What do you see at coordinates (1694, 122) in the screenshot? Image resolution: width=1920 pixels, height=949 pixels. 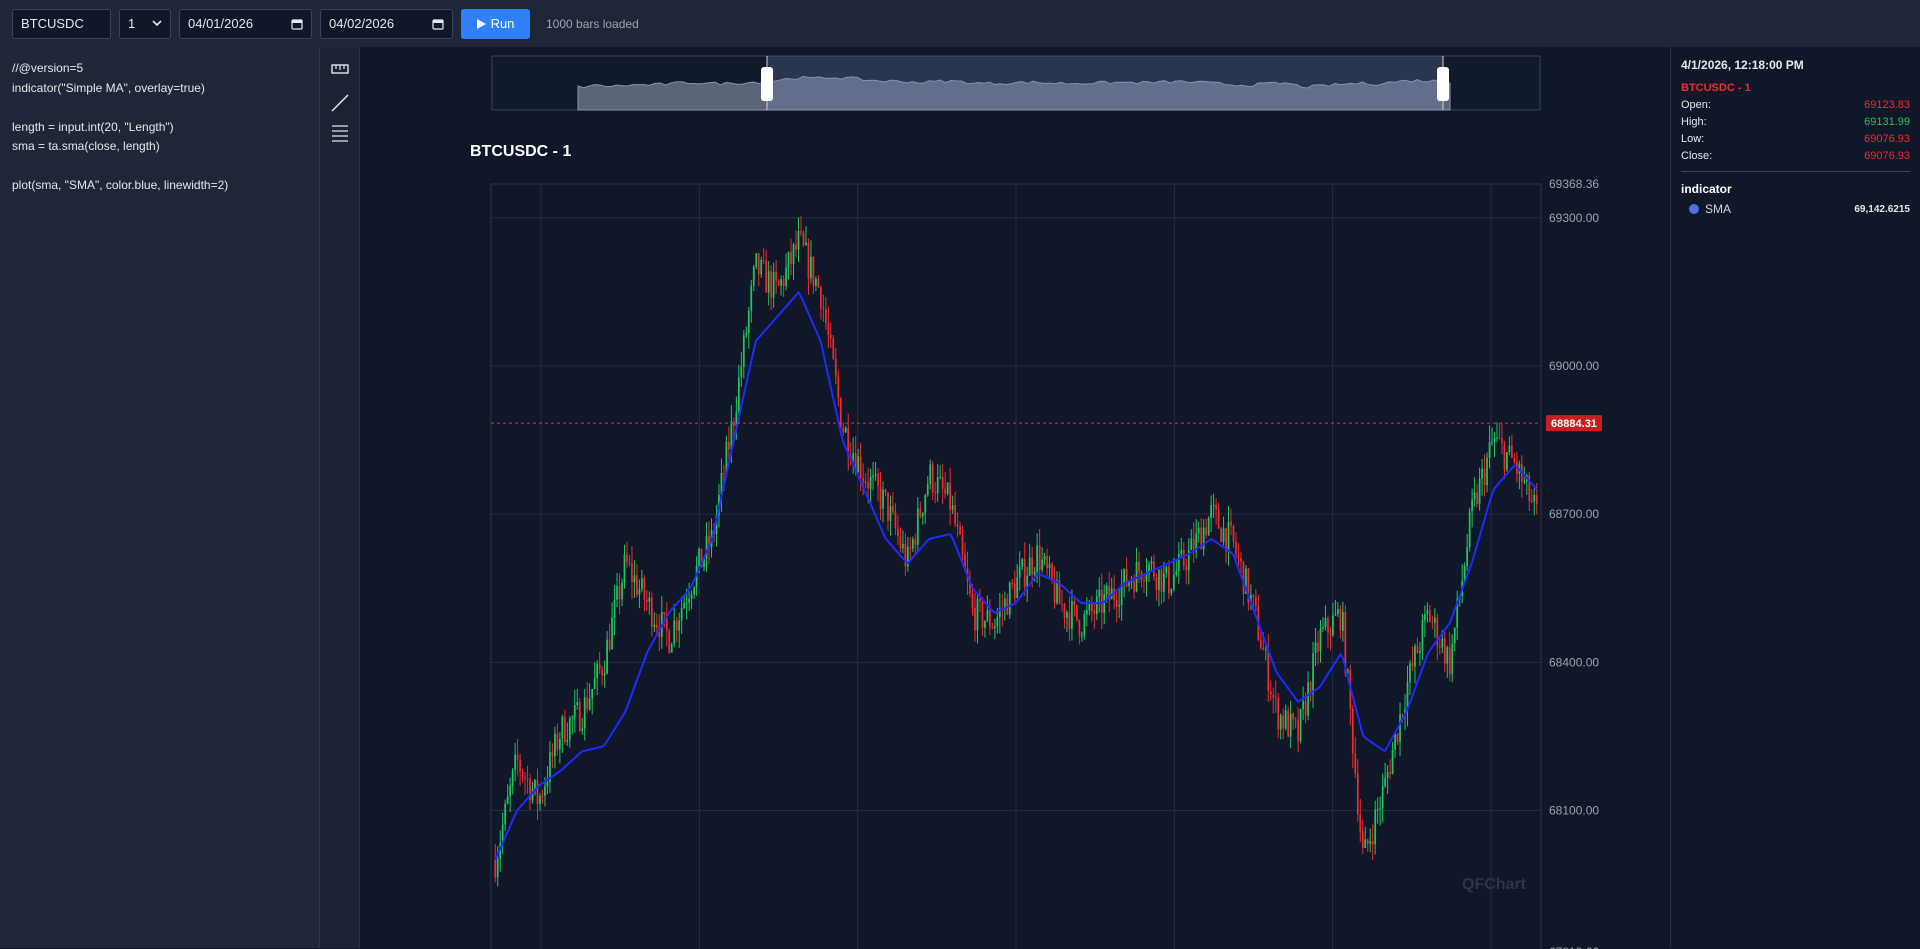 I see `legend-ohlc-label: High:` at bounding box center [1694, 122].